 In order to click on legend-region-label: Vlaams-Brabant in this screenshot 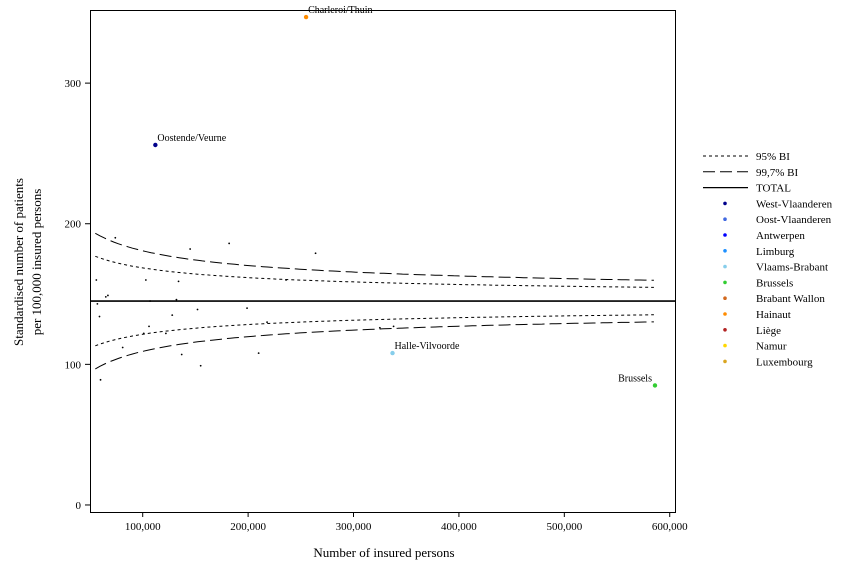, I will do `click(792, 268)`.